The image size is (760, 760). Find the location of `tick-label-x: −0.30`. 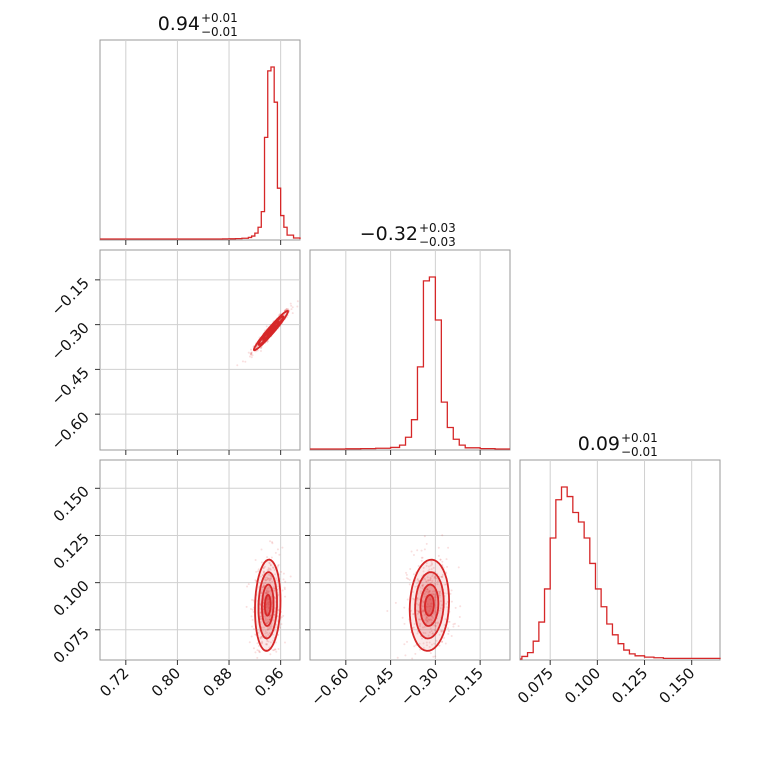

tick-label-x: −0.30 is located at coordinates (419, 686).